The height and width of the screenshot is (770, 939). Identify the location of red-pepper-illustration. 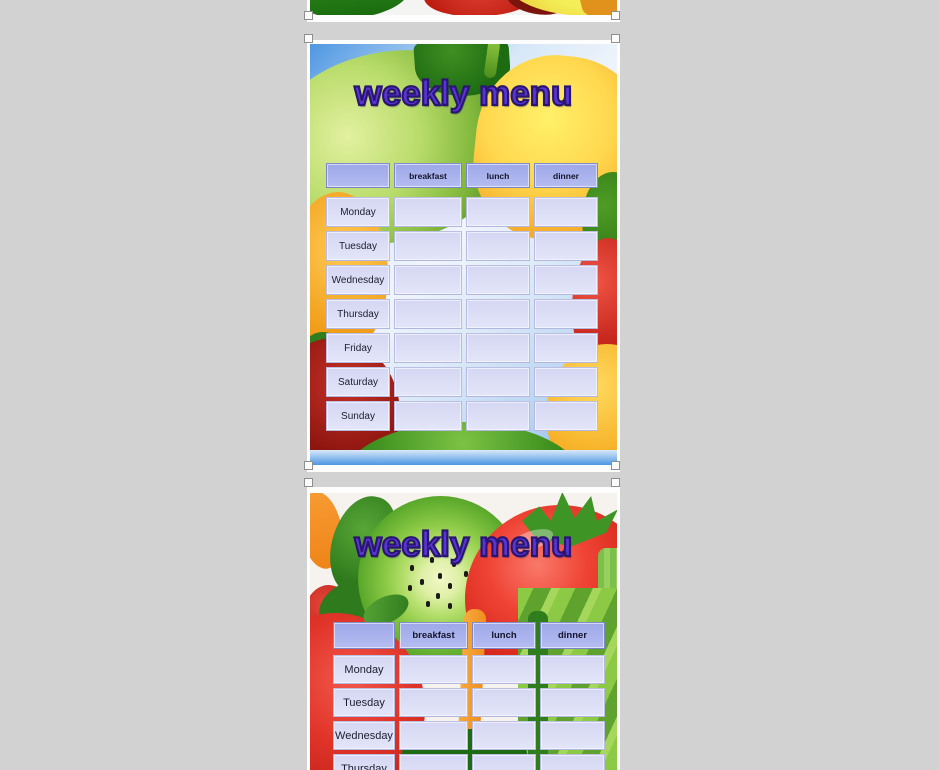
(480, 7).